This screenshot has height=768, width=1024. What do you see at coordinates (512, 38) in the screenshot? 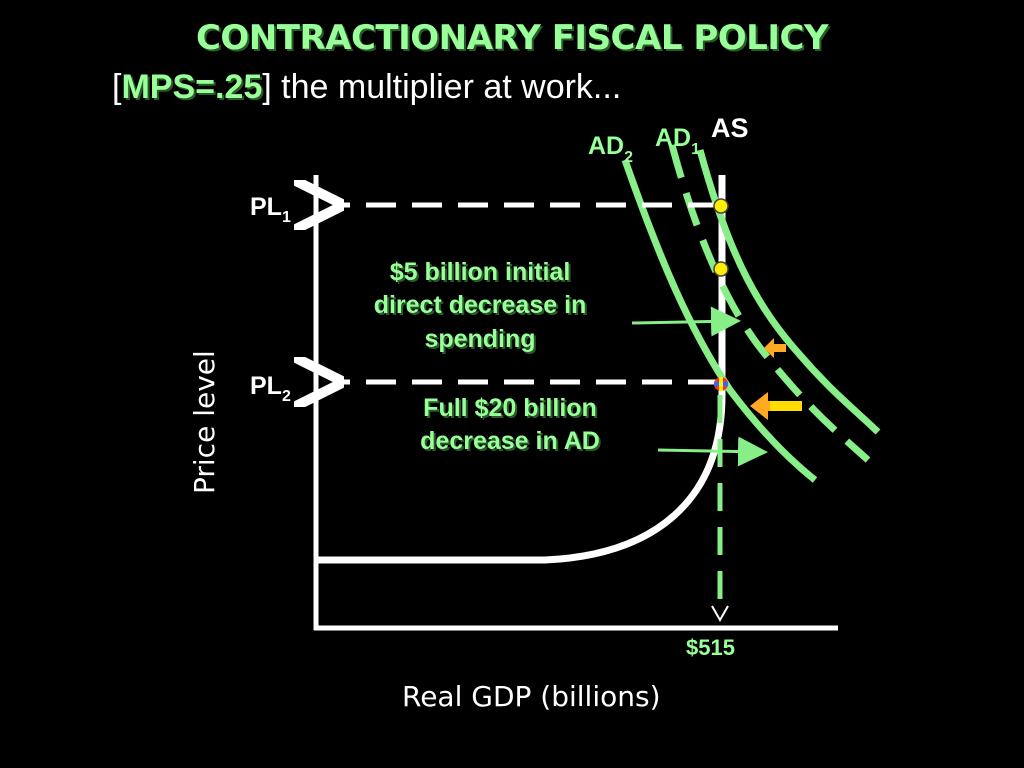
I see `slide-title: CONTRACTIONARY FISCAL POLICY` at bounding box center [512, 38].